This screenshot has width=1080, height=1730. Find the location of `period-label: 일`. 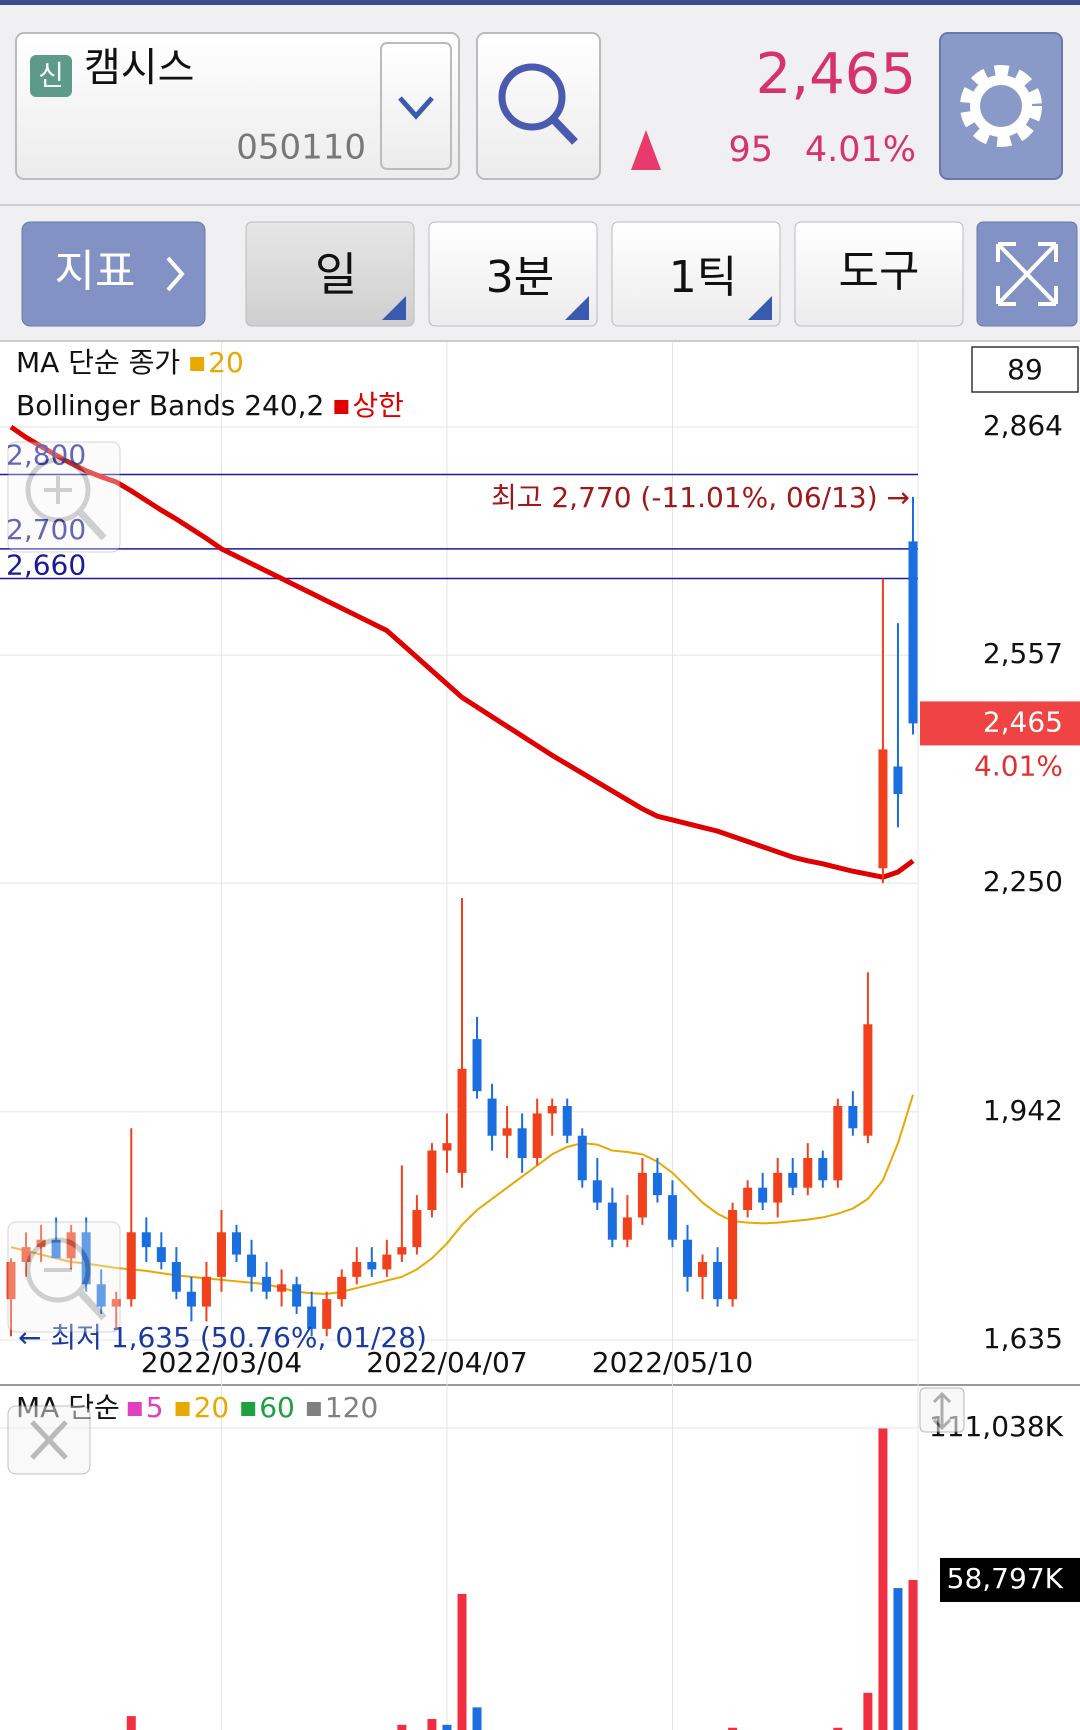

period-label: 일 is located at coordinates (336, 275).